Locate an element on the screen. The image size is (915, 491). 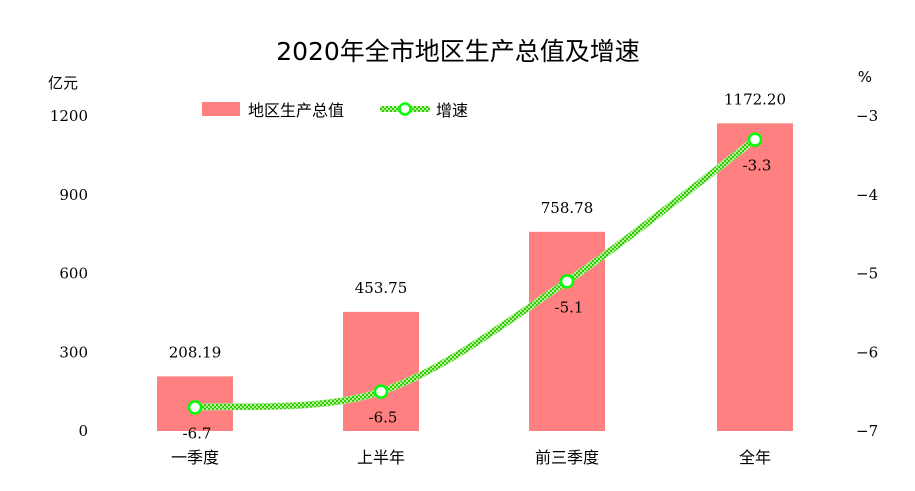
line-data-label: -3.3 is located at coordinates (757, 166).